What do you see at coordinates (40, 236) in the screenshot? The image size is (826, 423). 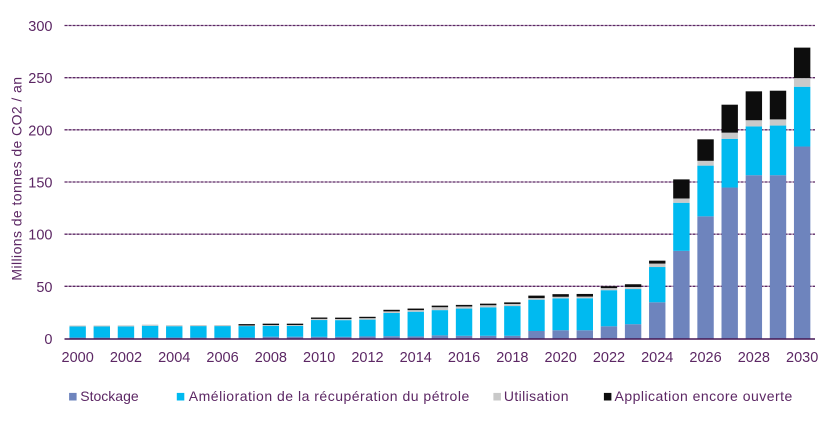 I see `svg-text: 100` at bounding box center [40, 236].